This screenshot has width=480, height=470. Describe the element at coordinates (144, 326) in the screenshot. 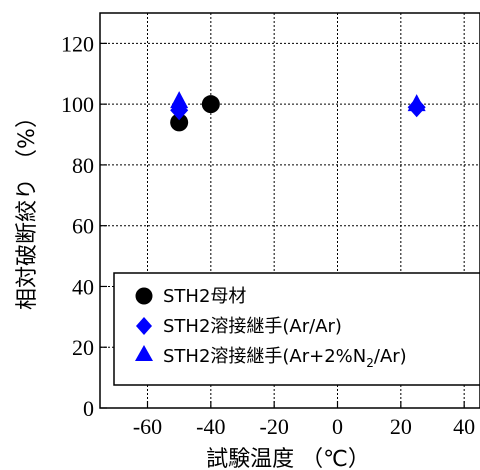

I see `legend-marker-diamond` at that location.